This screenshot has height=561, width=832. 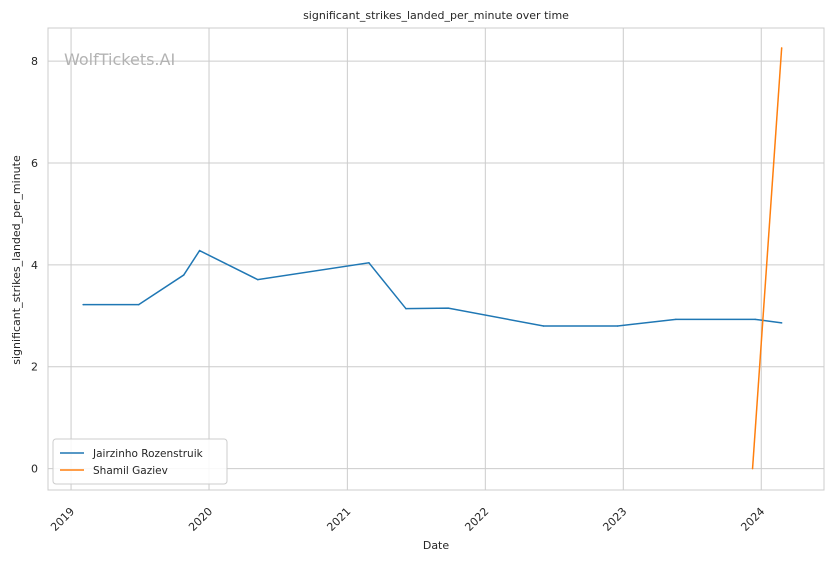 I want to click on x-tick-label: 2023, so click(x=614, y=519).